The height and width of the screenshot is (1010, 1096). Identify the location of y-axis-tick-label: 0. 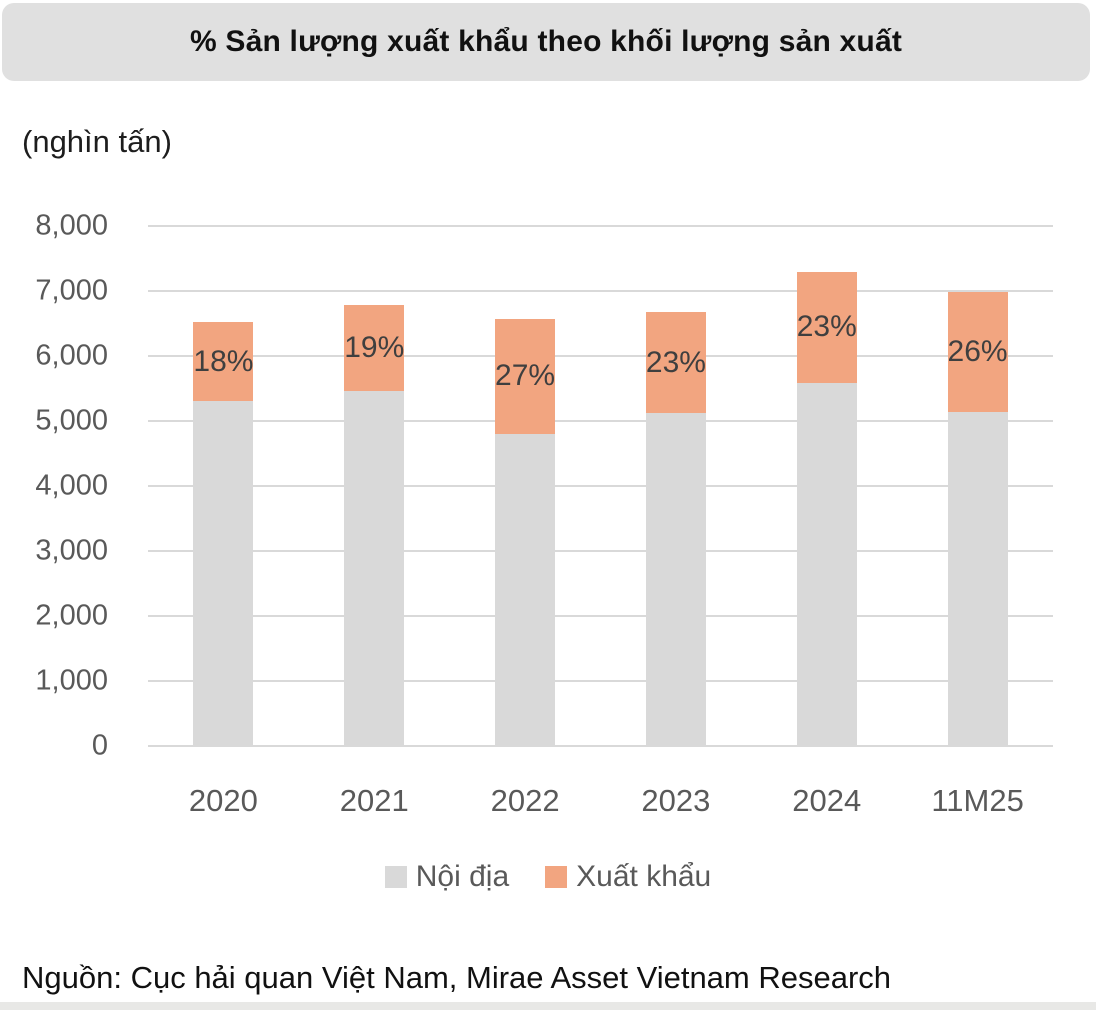
(99, 745).